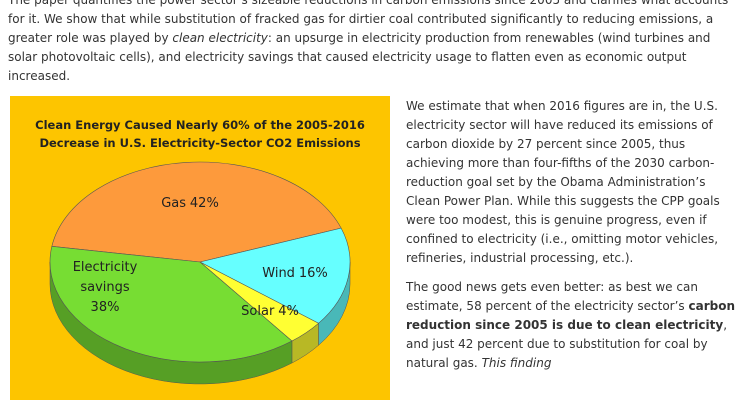 The image size is (740, 400). I want to click on slice-label: Electricity savings 38%, so click(105, 288).